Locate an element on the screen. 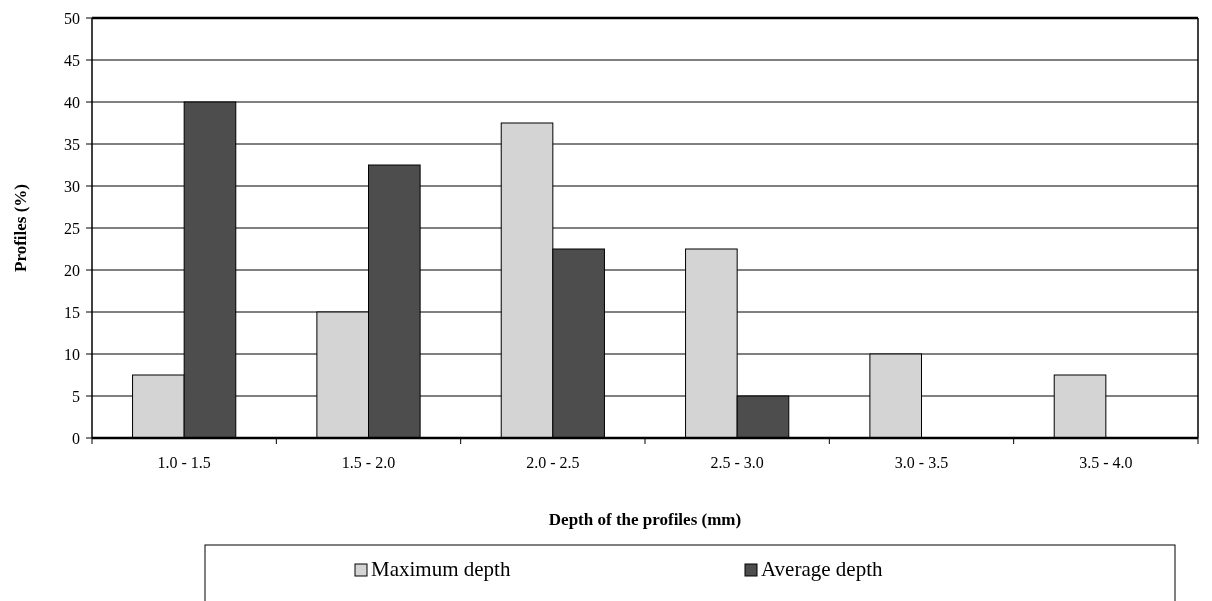 Image resolution: width=1212 pixels, height=601 pixels. x-tick-label: 2.0 - 2.5 is located at coordinates (553, 462).